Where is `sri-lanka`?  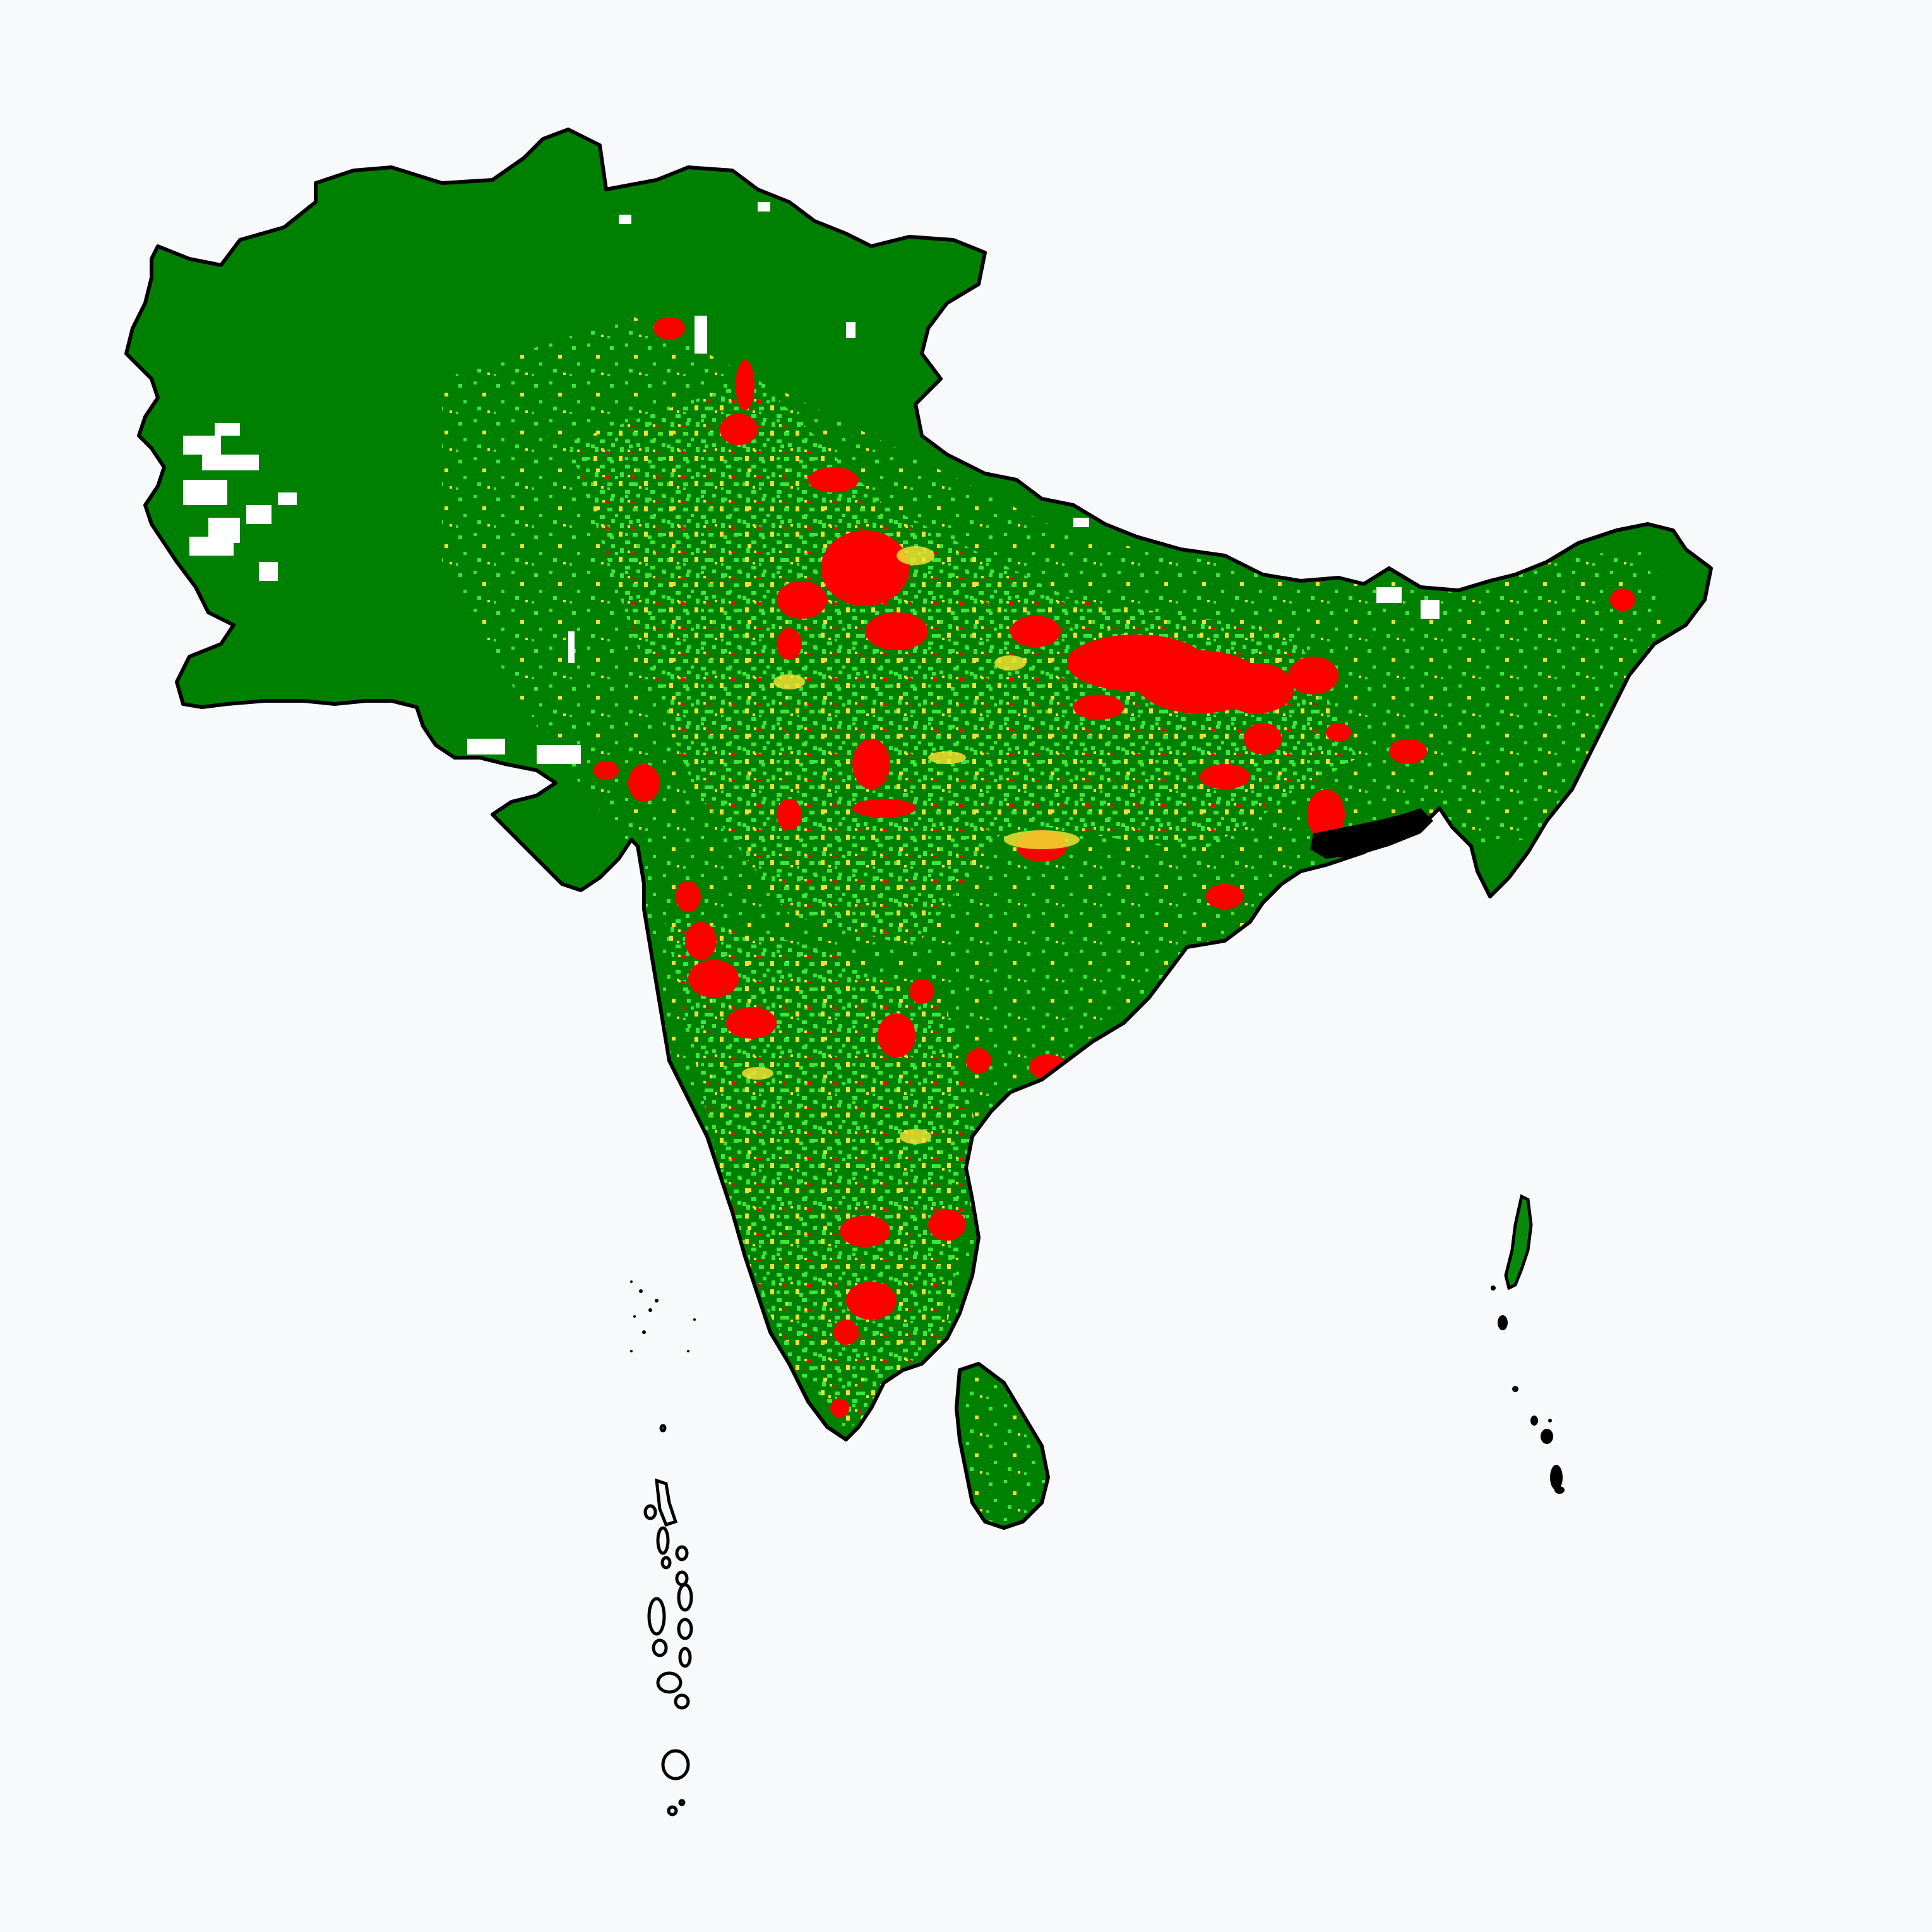 sri-lanka is located at coordinates (1010, 1452).